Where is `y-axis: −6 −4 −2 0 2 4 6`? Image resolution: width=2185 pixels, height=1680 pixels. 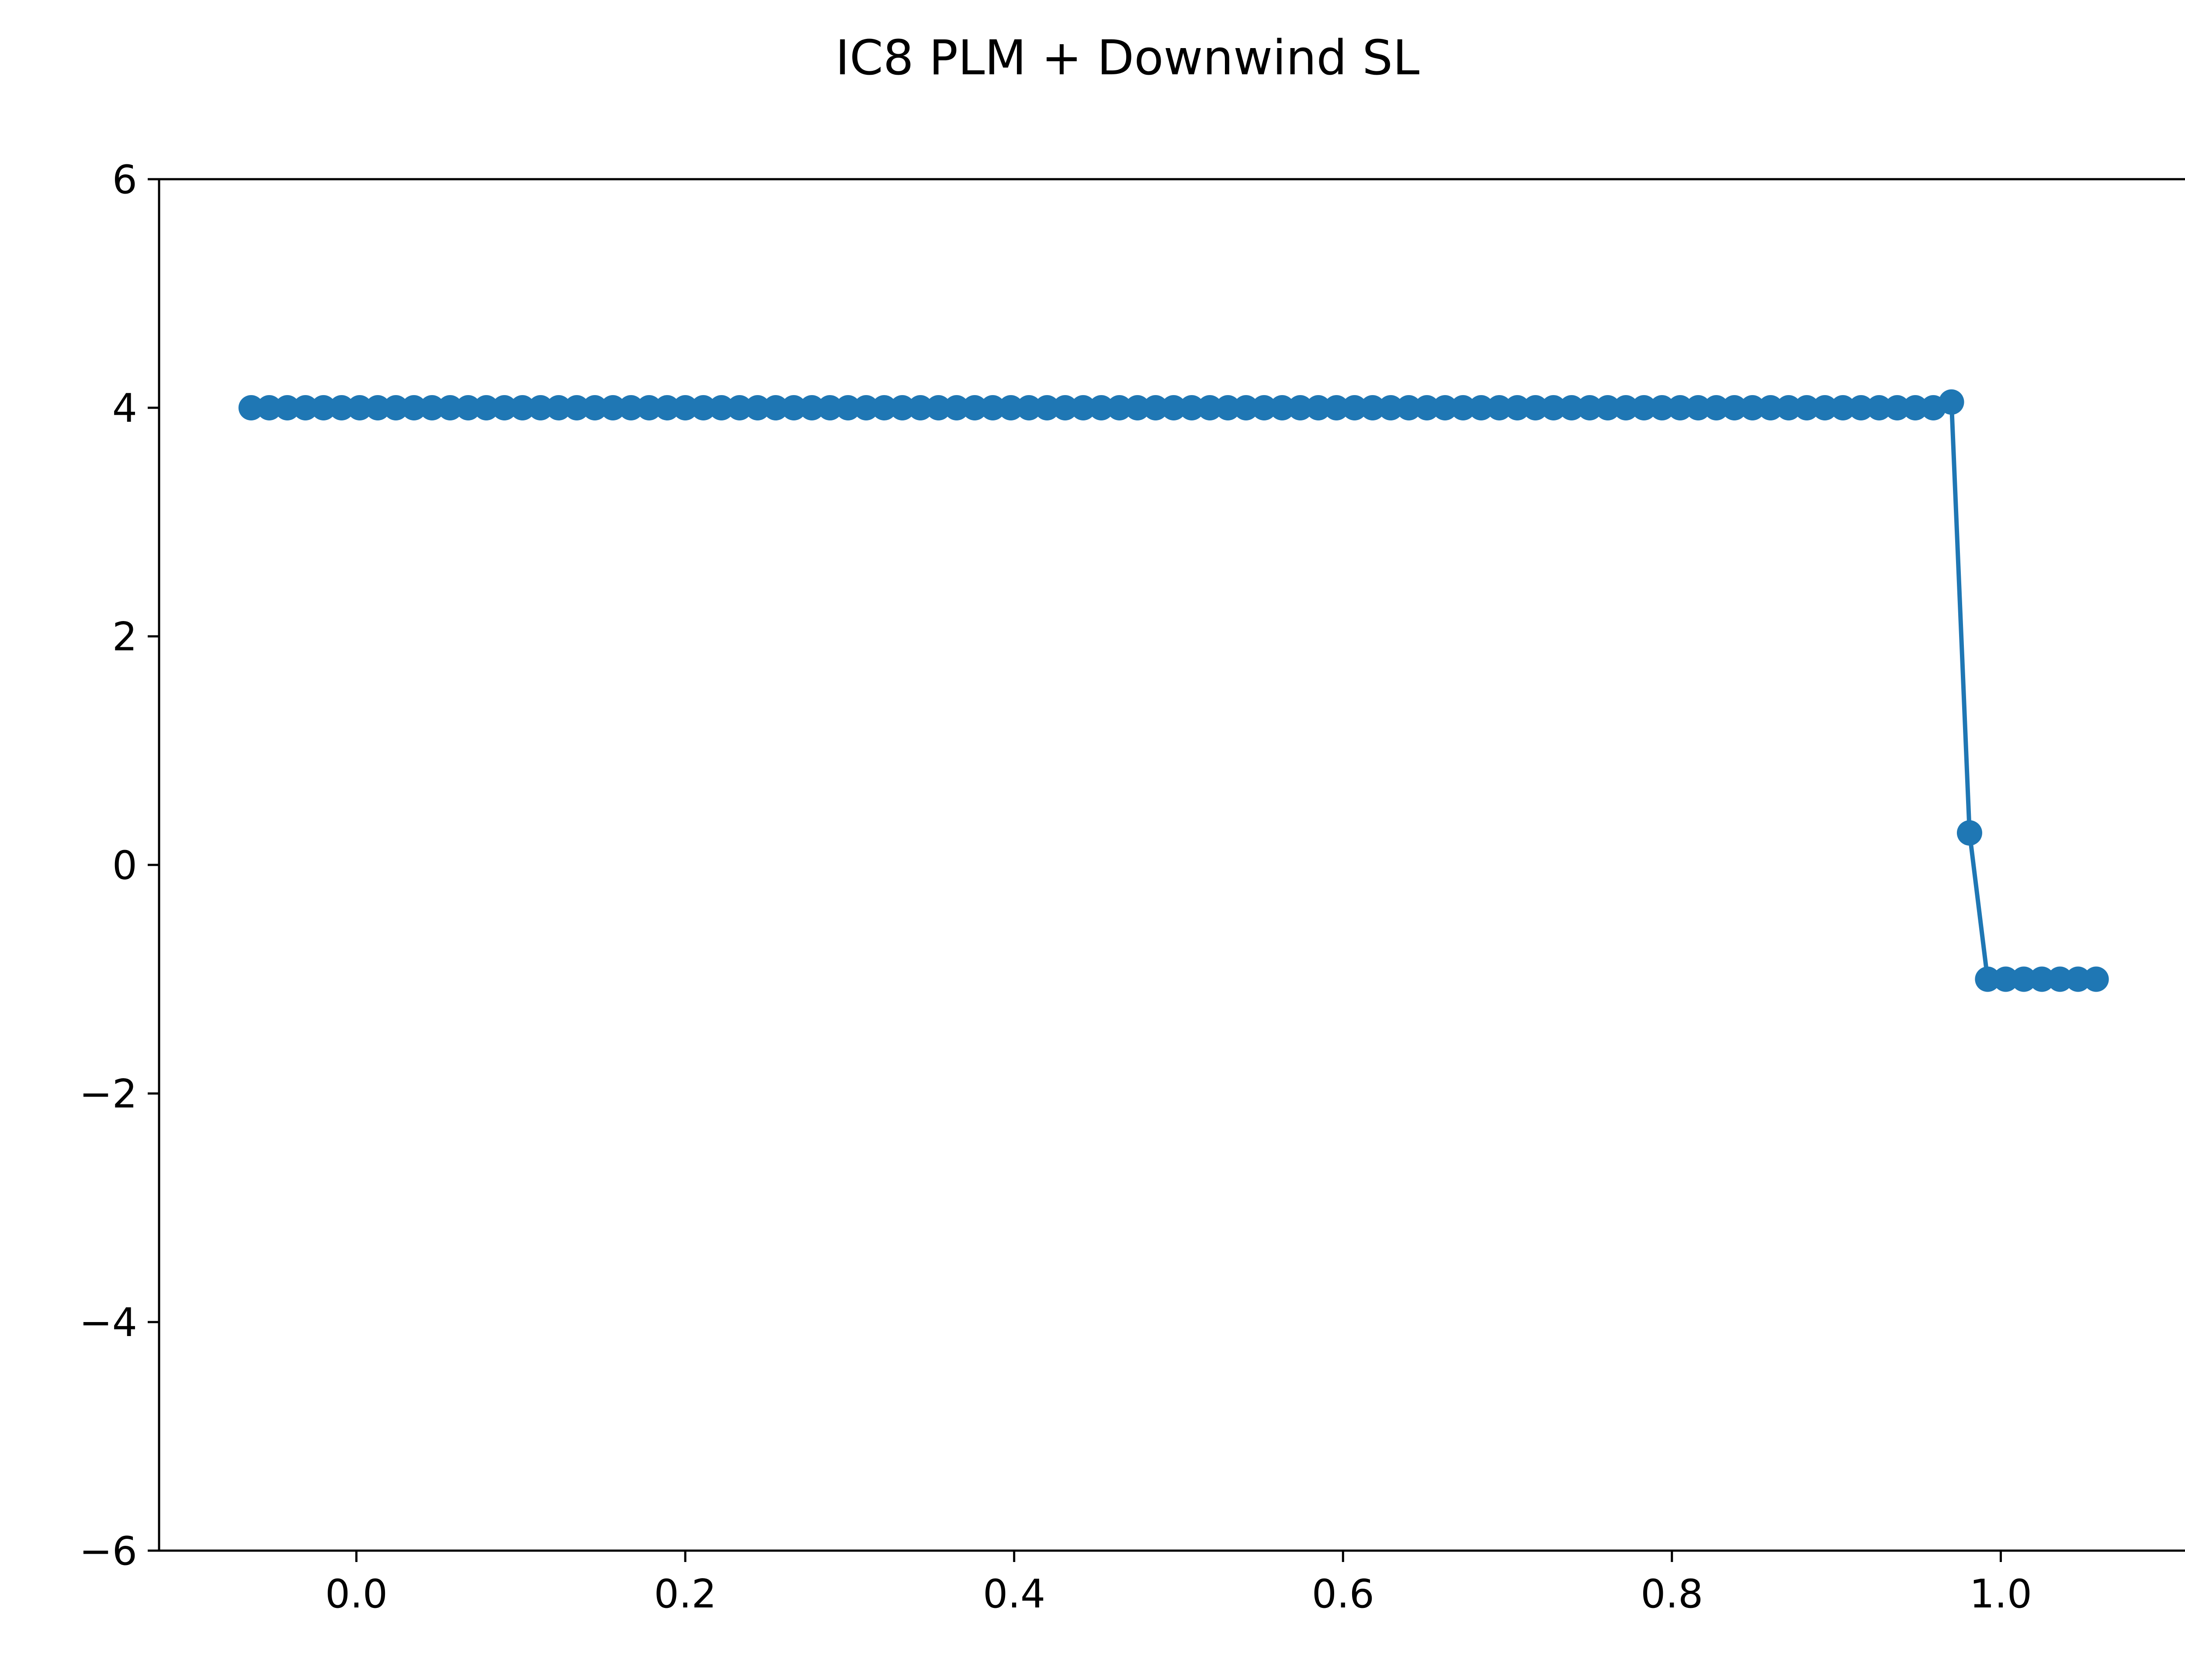 y-axis: −6 −4 −2 0 2 4 6 is located at coordinates (119, 865).